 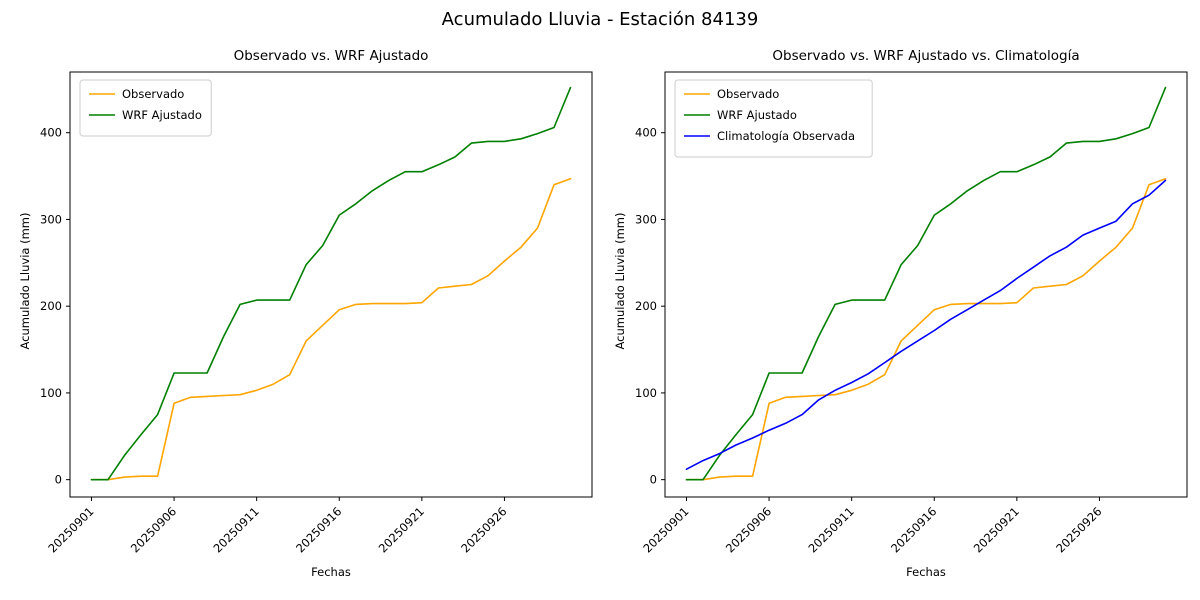 I want to click on figure-title: Acumulado Lluvia - Estación 84139, so click(x=600, y=19).